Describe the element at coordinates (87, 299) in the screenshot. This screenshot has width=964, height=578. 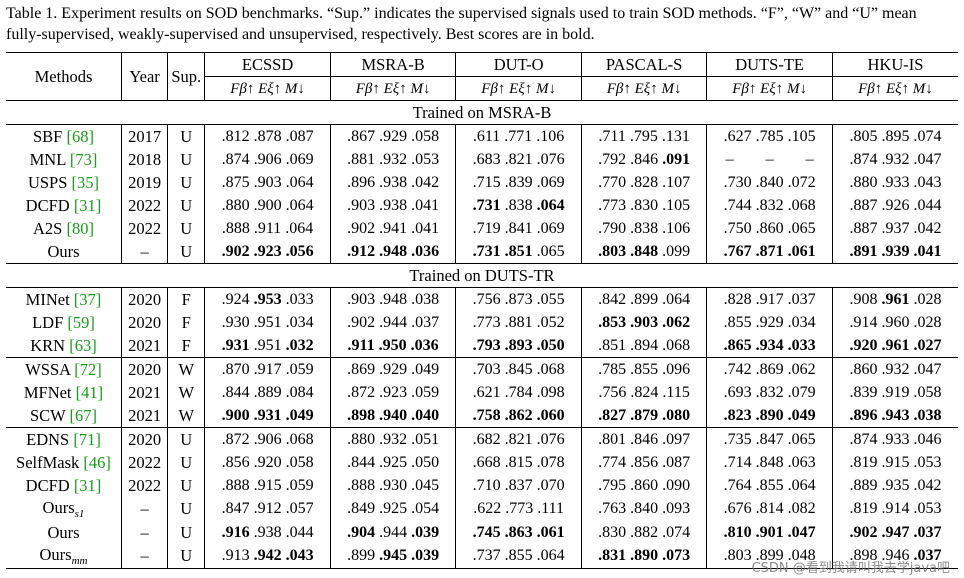
I see `citation-link: [37]` at that location.